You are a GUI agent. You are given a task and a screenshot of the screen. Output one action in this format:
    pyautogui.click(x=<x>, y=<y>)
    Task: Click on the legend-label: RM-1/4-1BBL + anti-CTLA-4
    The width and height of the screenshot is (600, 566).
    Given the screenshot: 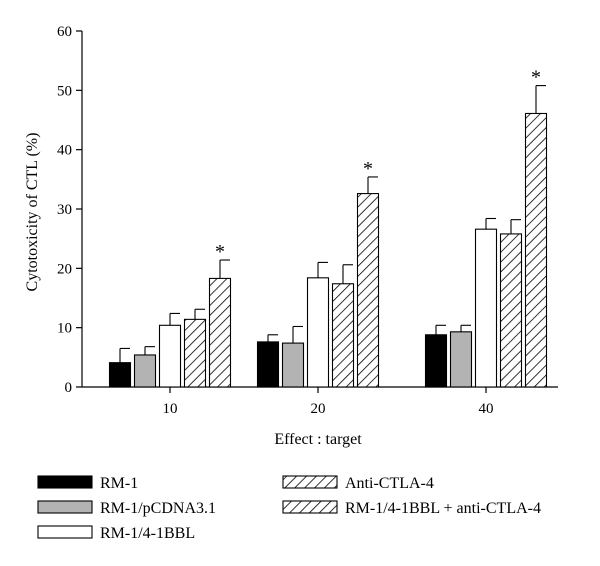 What is the action you would take?
    pyautogui.click(x=443, y=508)
    